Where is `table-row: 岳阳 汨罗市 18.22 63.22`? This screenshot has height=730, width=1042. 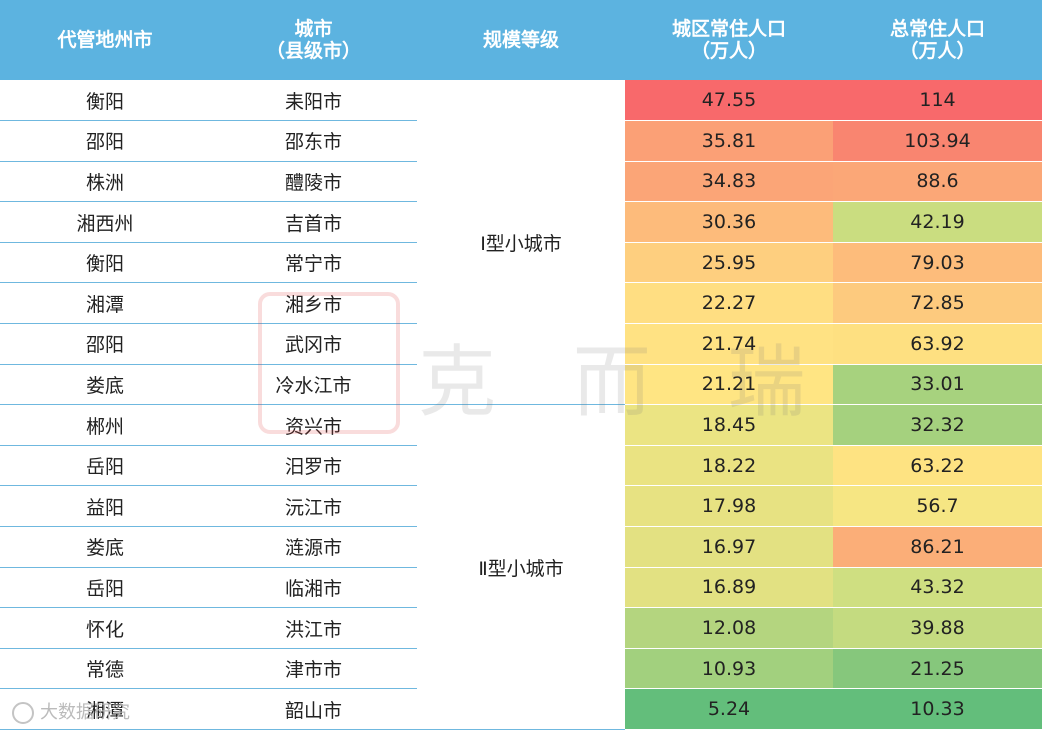 table-row: 岳阳 汨罗市 18.22 63.22 is located at coordinates (521, 466).